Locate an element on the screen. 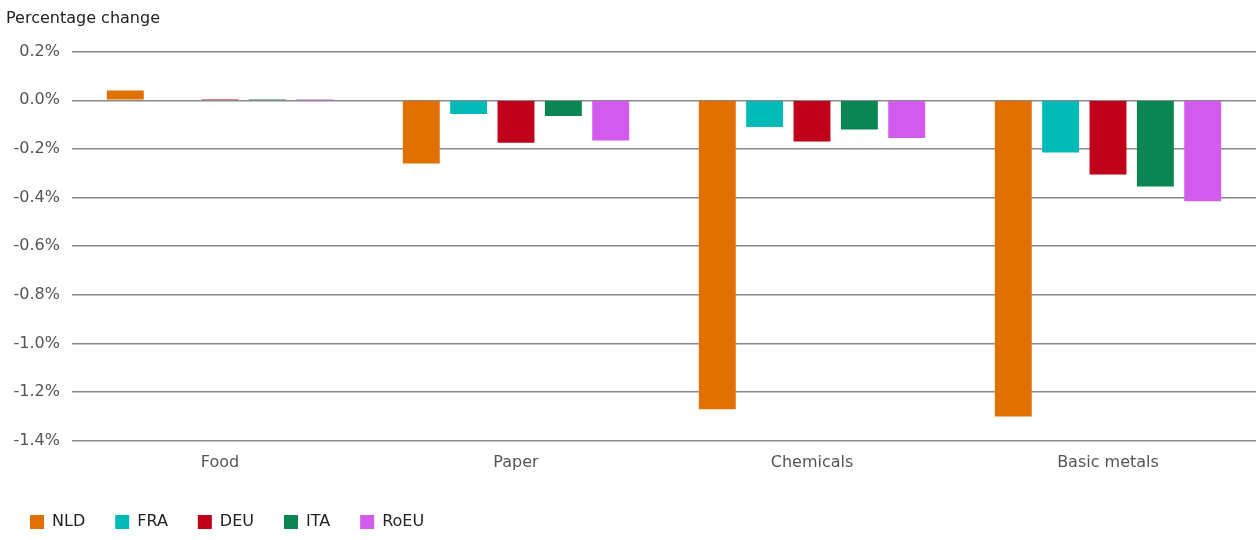  x-tick-label: Chemicals is located at coordinates (812, 461).